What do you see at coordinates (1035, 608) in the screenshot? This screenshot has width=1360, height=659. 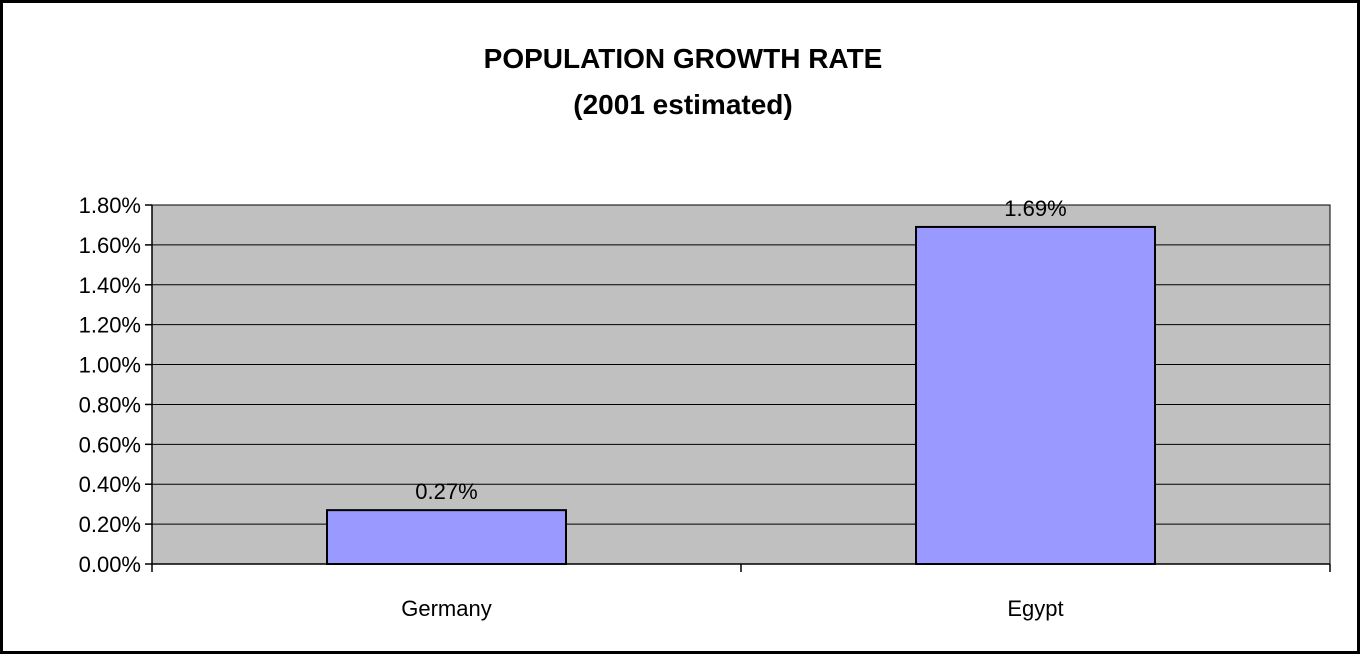 I see `x-tick-label-egypt: Egypt` at bounding box center [1035, 608].